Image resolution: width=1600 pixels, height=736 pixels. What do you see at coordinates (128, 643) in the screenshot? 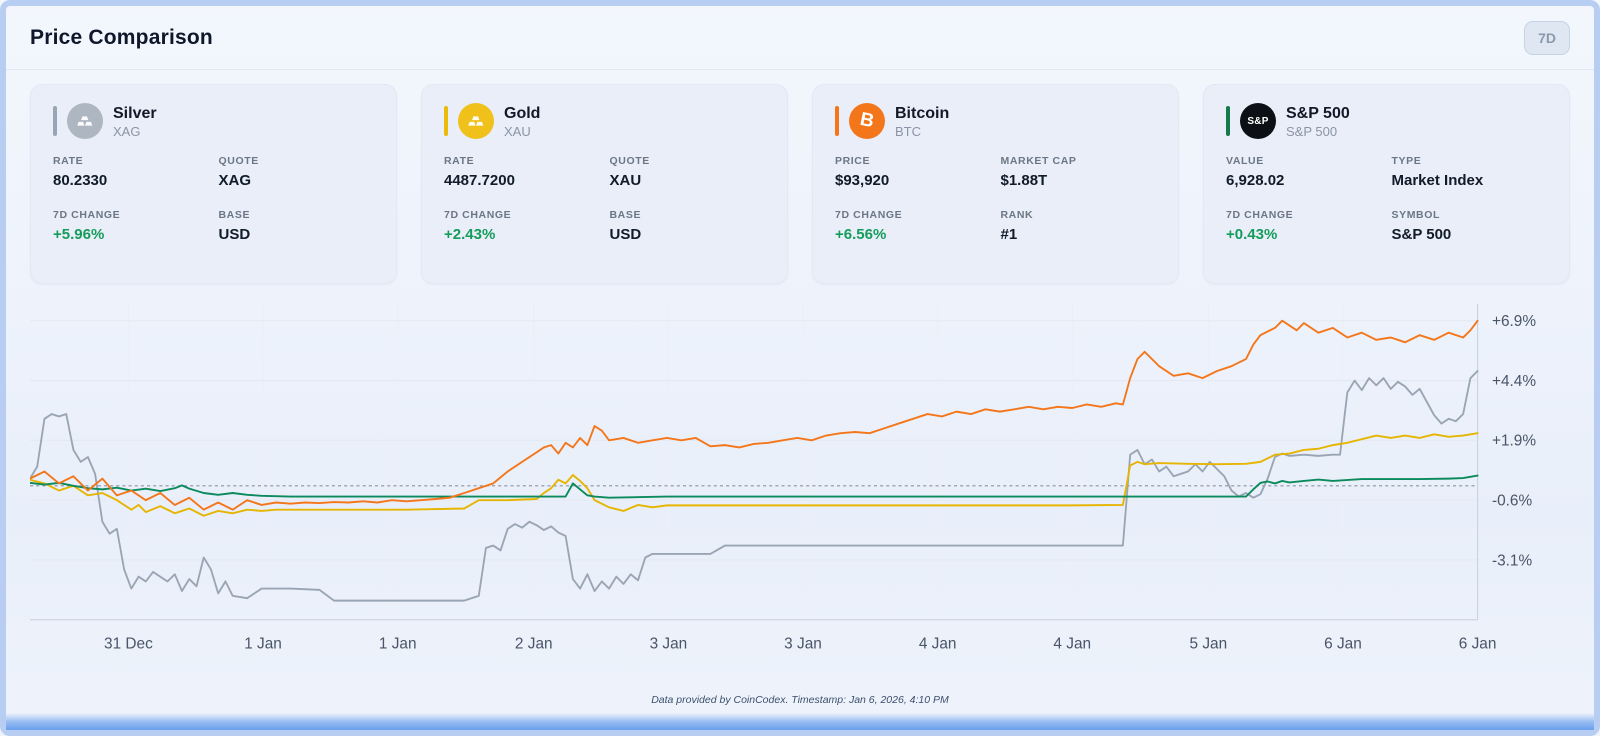
I see `svg-text: 31 Dec` at bounding box center [128, 643].